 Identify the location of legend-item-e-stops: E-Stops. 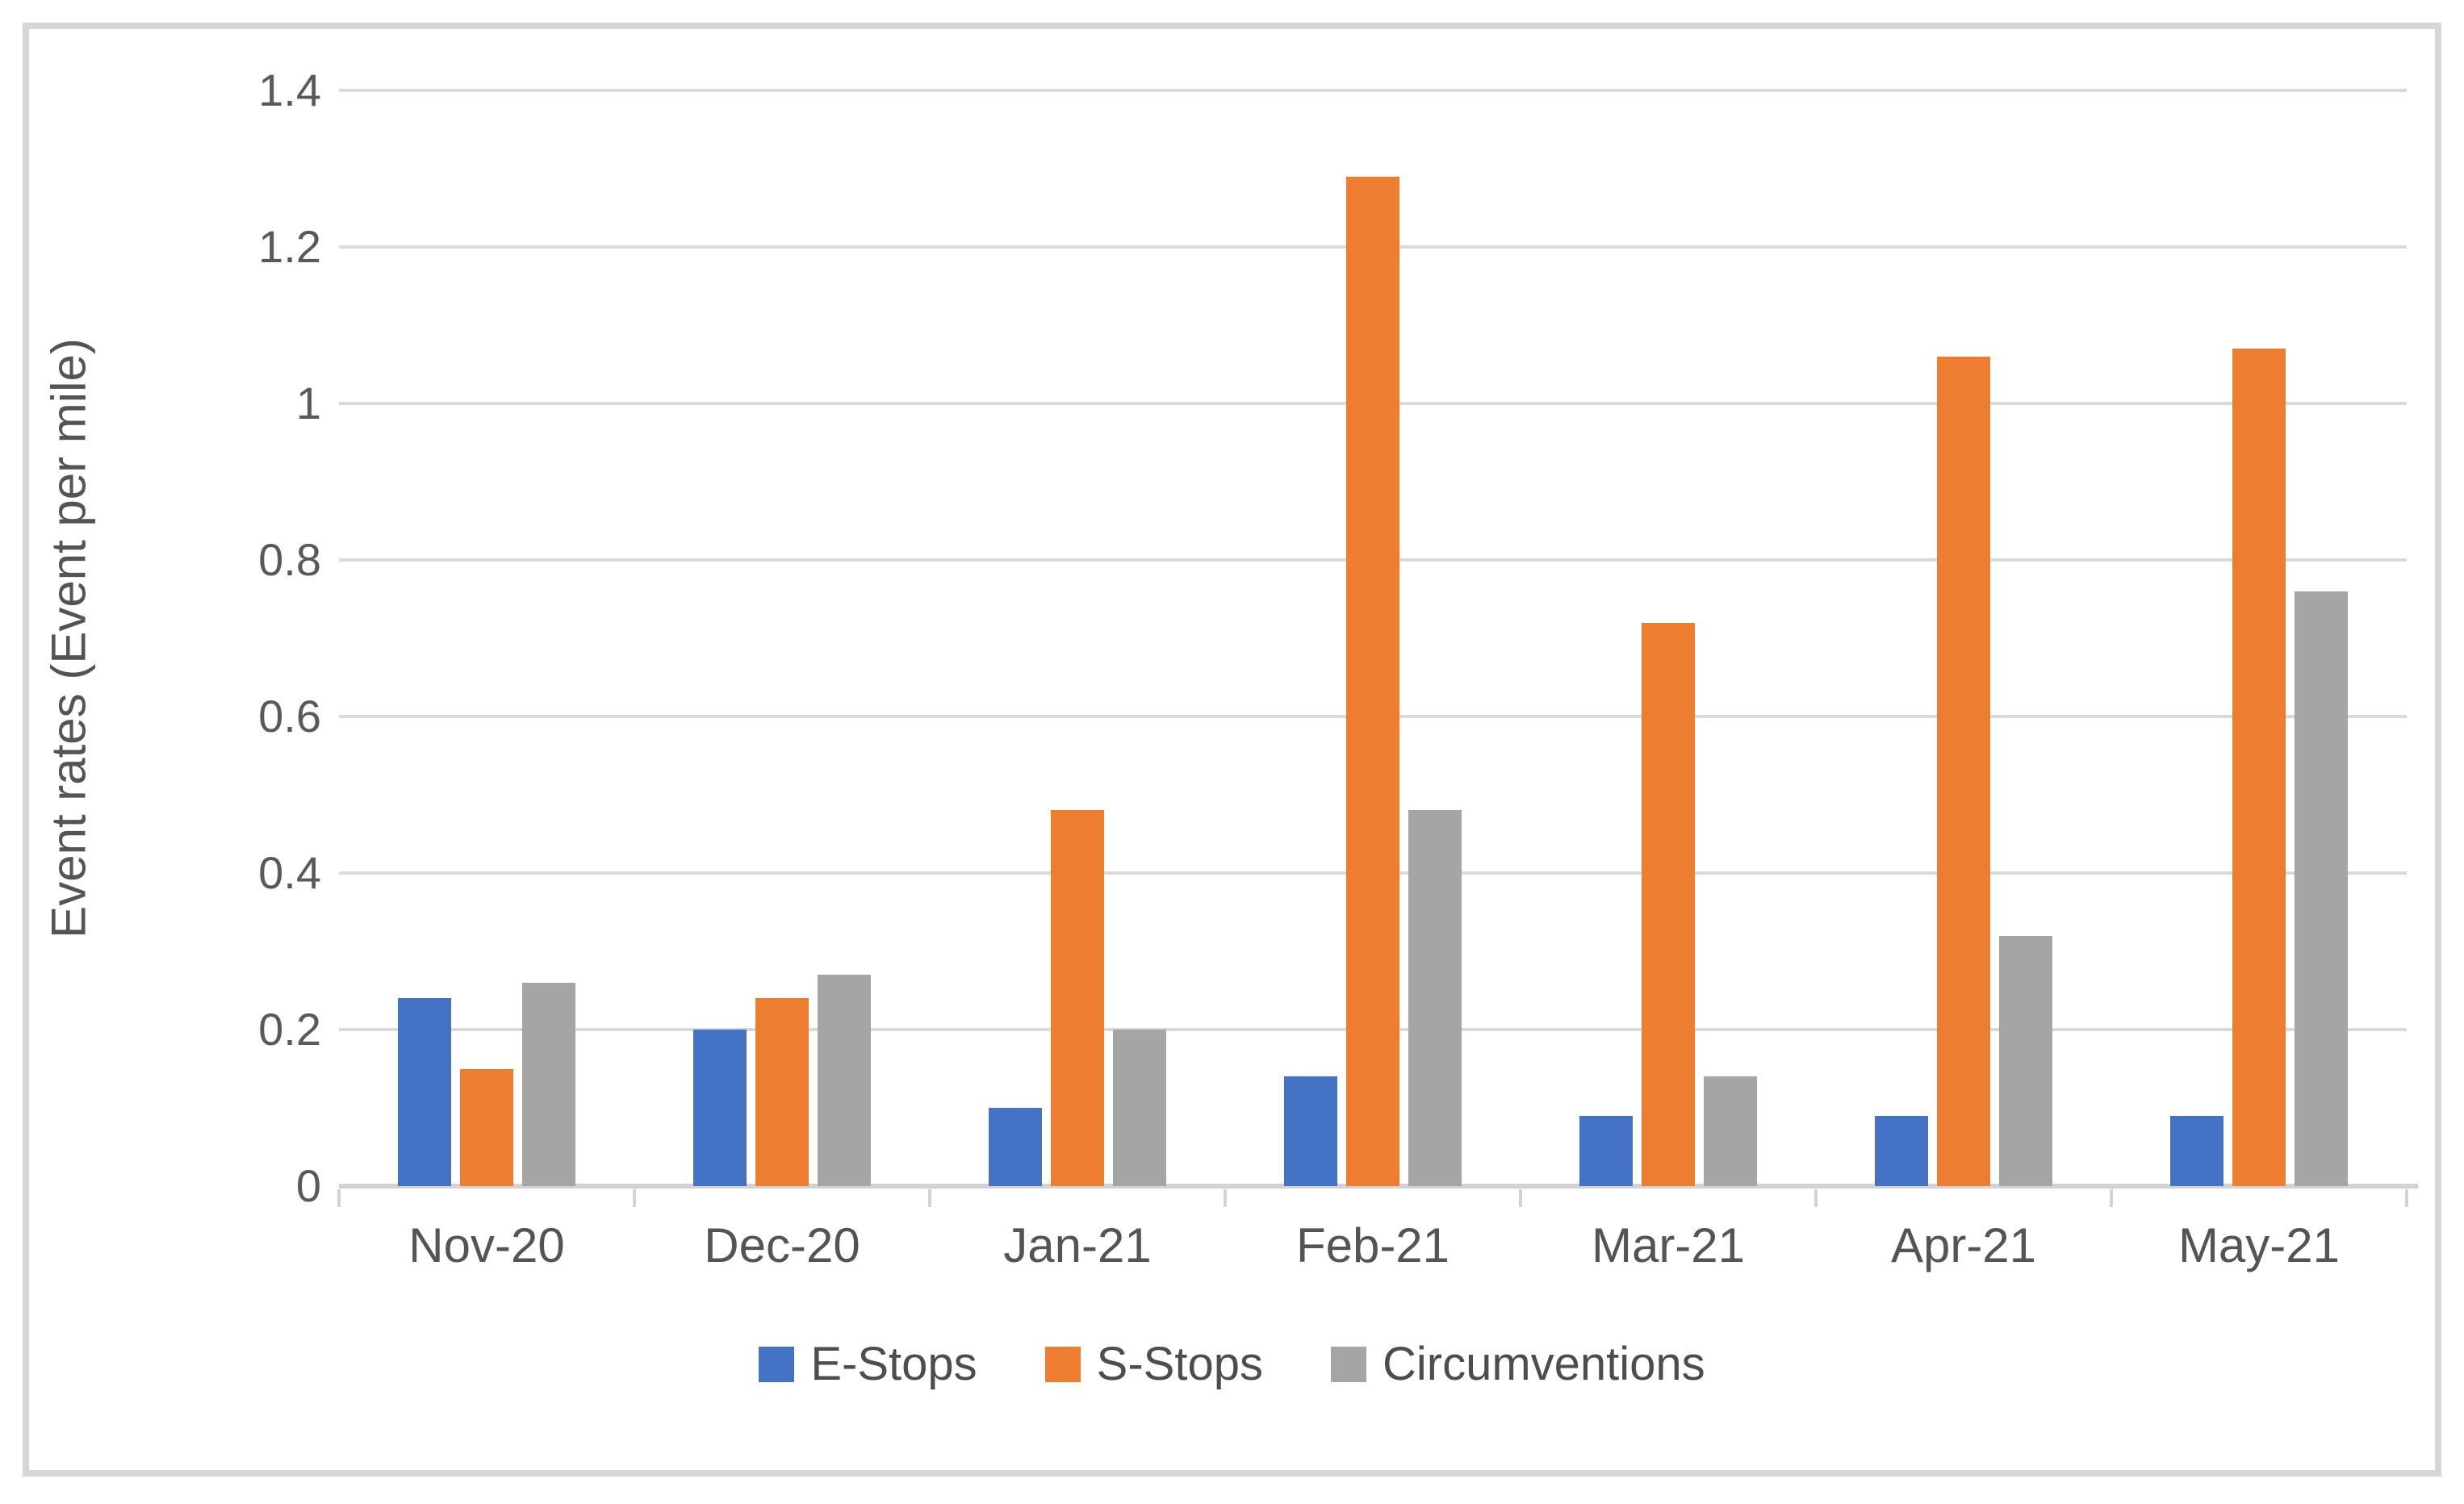
(868, 1364).